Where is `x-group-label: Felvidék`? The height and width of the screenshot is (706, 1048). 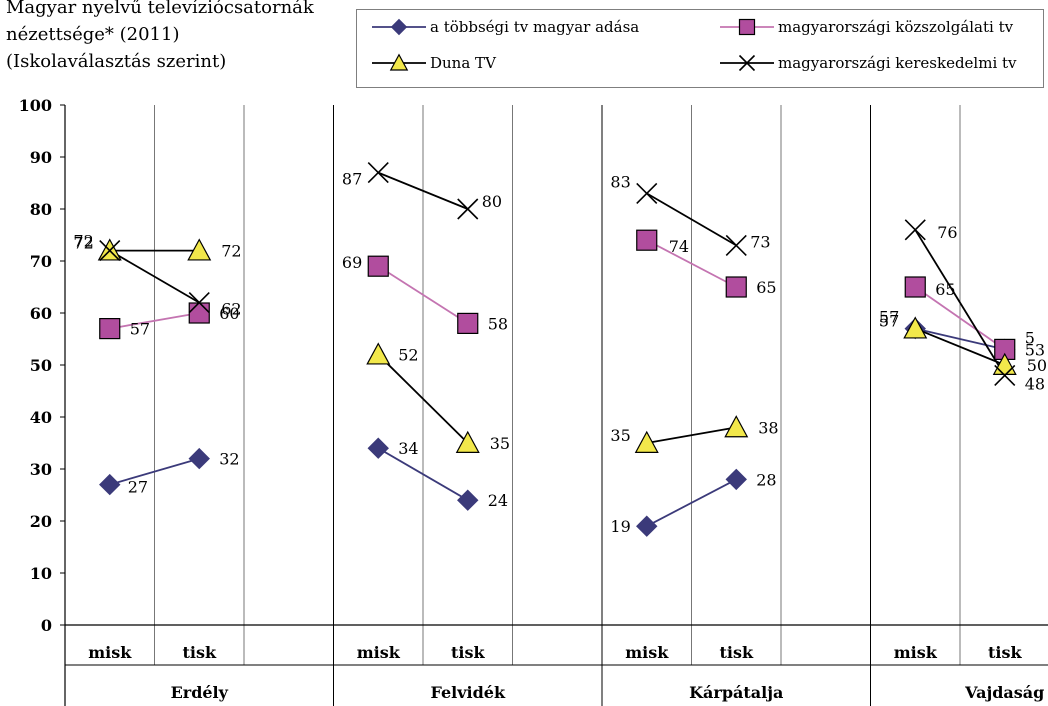 x-group-label: Felvidék is located at coordinates (467, 692).